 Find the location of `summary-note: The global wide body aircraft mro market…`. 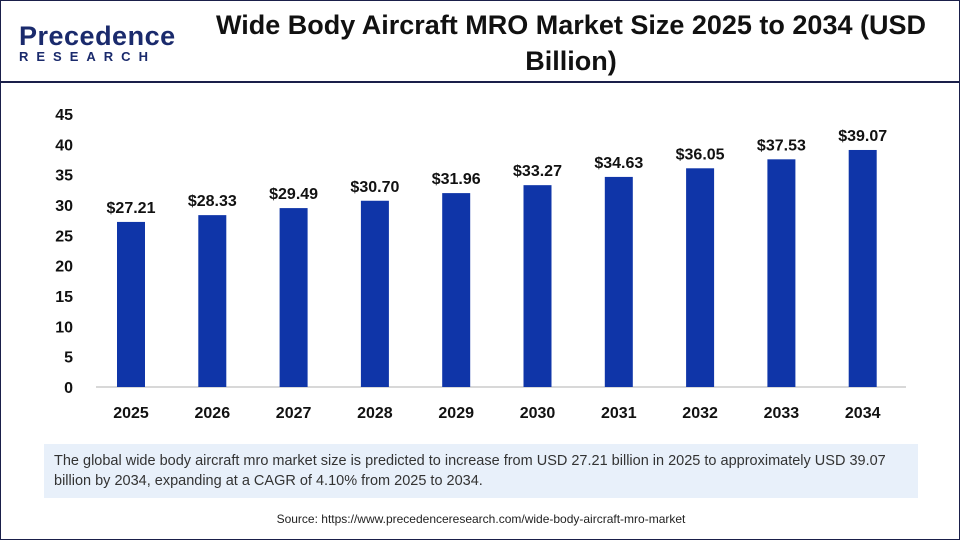

summary-note: The global wide body aircraft mro market… is located at coordinates (481, 471).